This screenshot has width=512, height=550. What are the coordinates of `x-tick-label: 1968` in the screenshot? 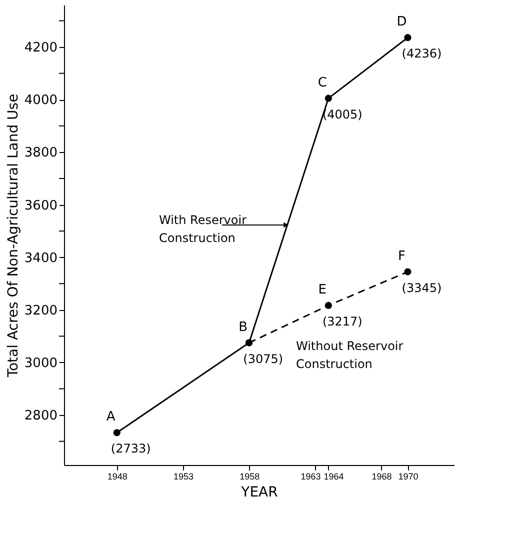 It's located at (382, 477).